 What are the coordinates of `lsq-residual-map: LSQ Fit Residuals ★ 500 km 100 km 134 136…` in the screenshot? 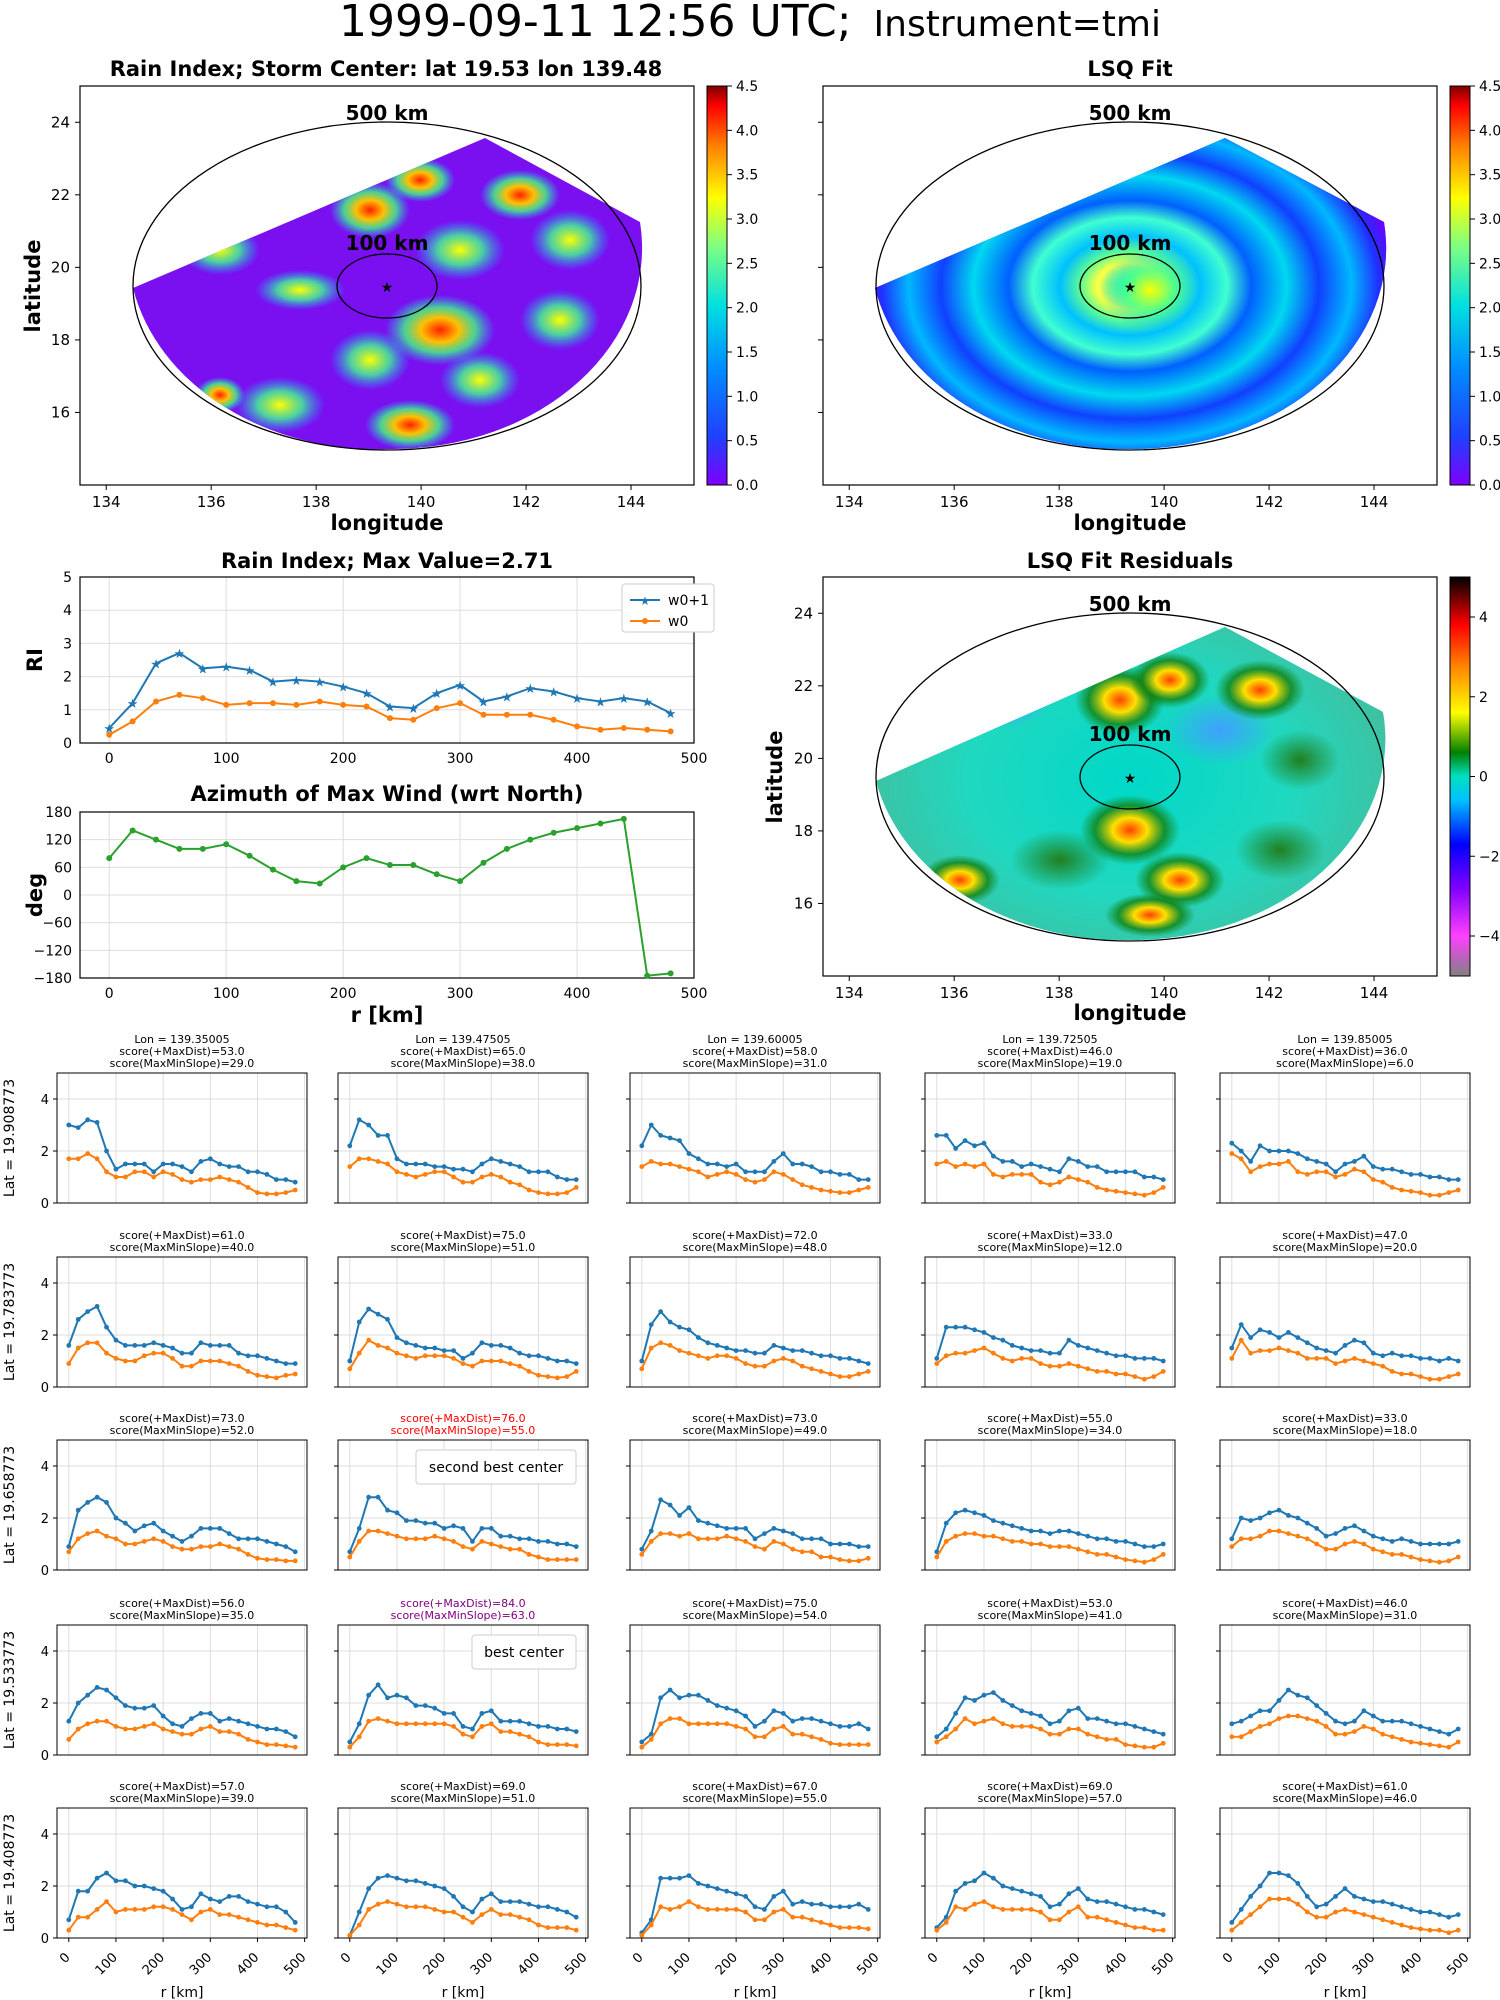 It's located at (1131, 787).